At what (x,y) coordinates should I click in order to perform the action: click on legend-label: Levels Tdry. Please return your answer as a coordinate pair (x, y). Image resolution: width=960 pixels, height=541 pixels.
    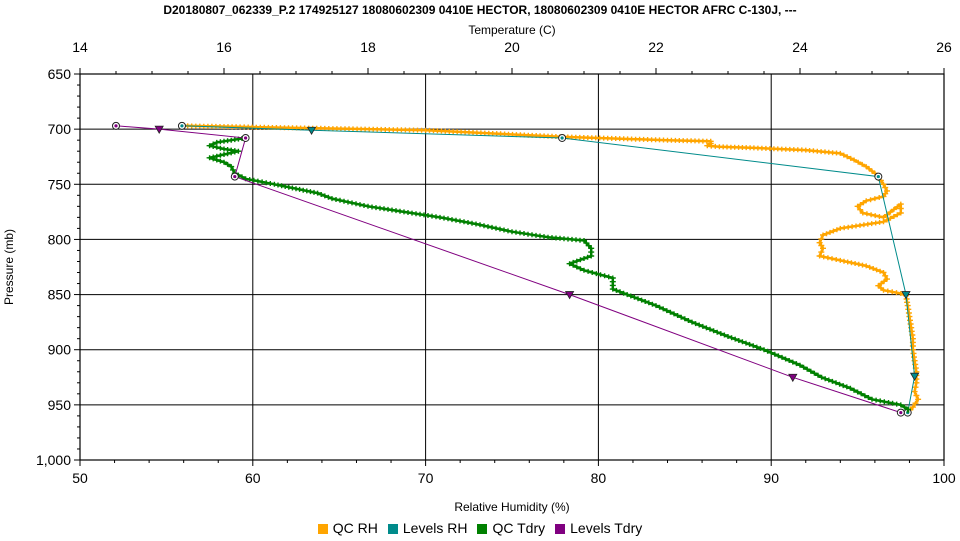
    Looking at the image, I should click on (606, 528).